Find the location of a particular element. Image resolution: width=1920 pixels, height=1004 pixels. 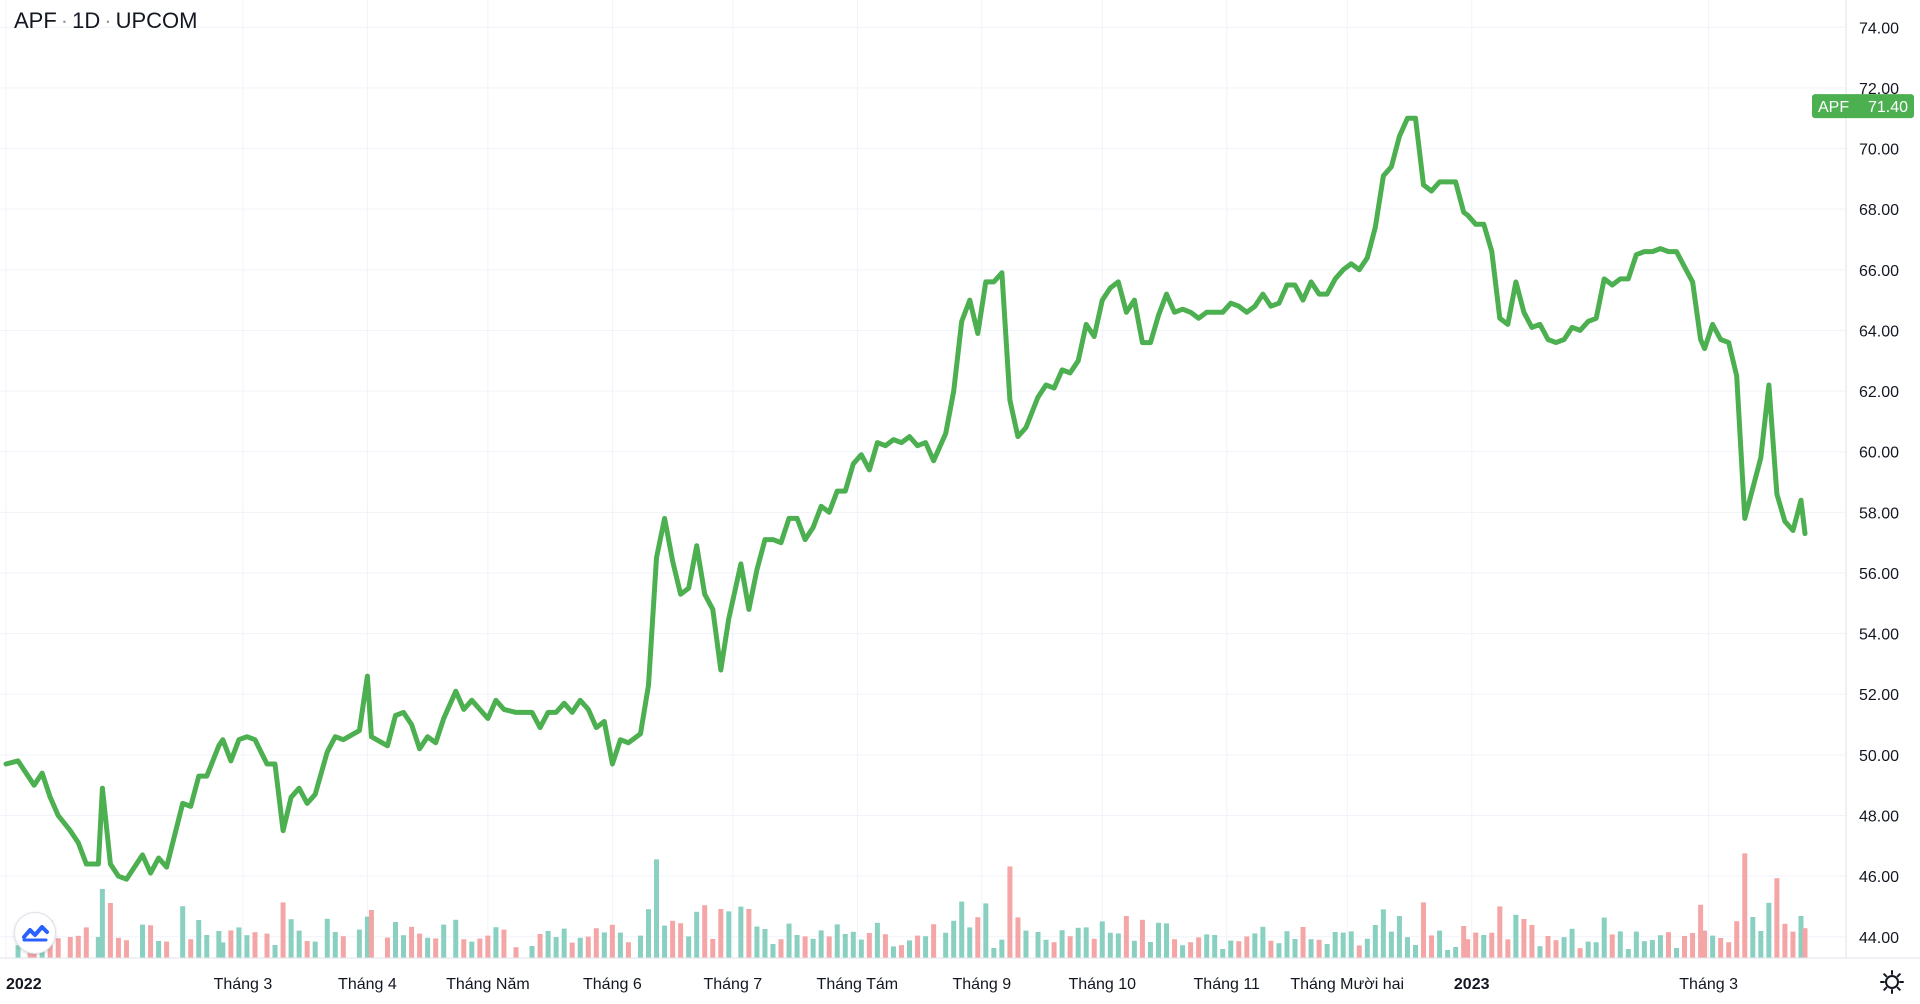

x-tick-label: Tháng Năm is located at coordinates (488, 984).